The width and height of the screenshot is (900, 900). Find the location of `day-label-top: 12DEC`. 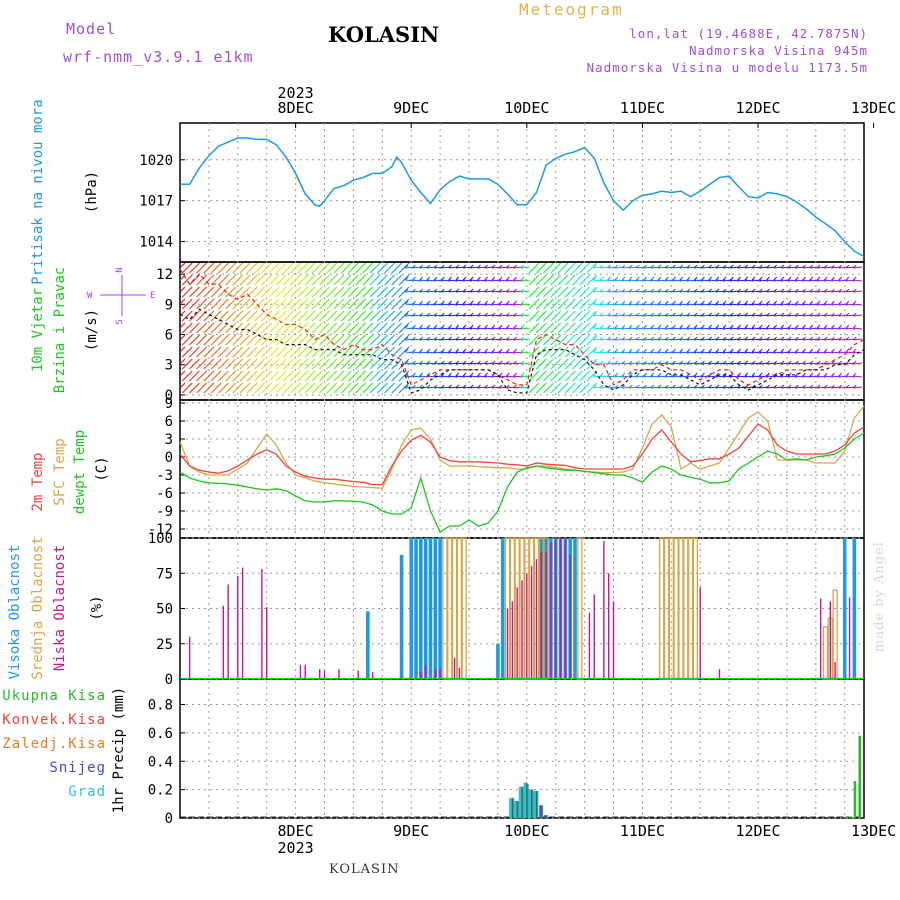

day-label-top: 12DEC is located at coordinates (757, 108).